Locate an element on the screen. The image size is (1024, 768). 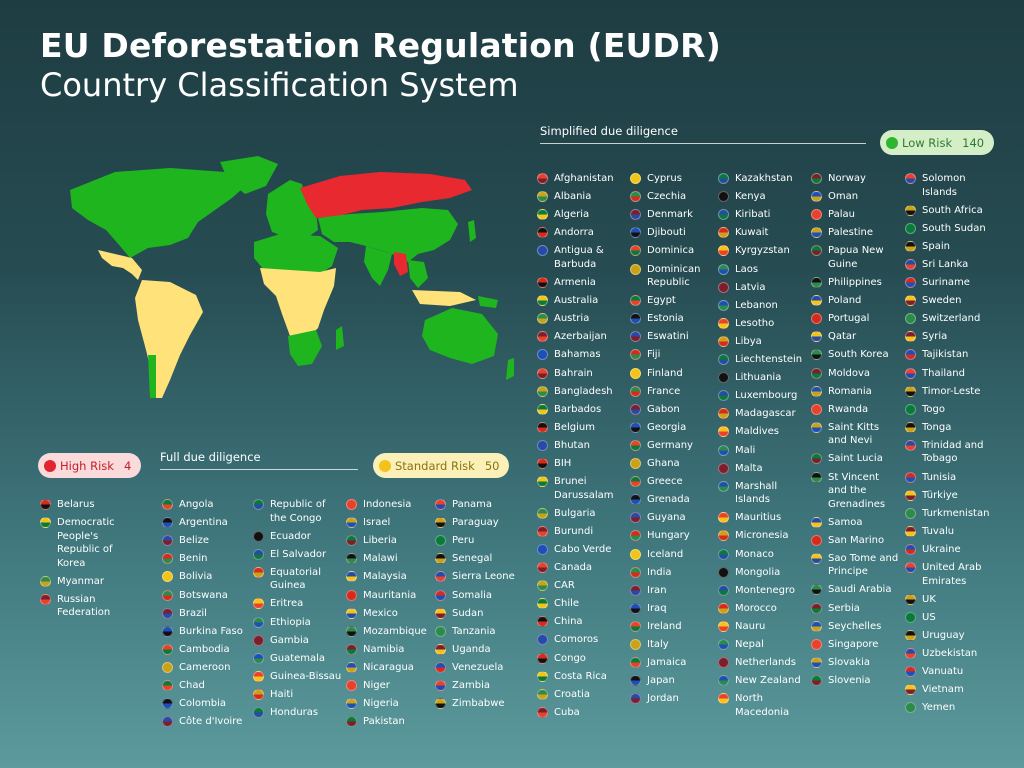
country-name: BIH is located at coordinates (563, 463).